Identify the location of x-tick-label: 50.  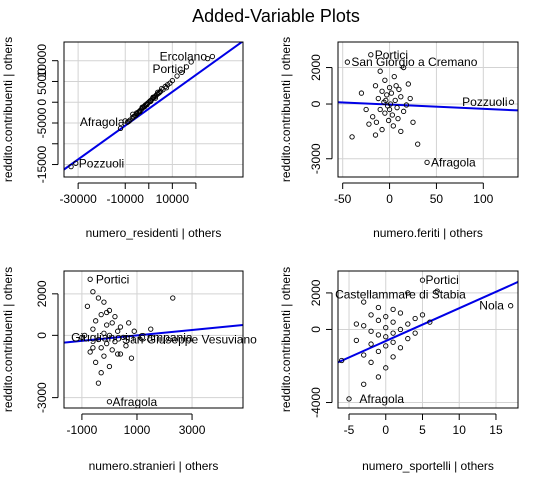
(437, 199).